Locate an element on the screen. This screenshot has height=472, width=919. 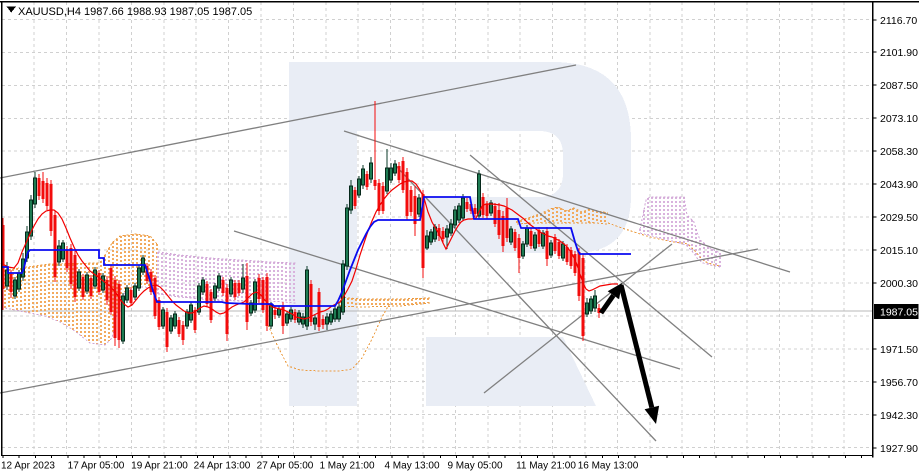
svg-text: 2015.10 is located at coordinates (899, 251).